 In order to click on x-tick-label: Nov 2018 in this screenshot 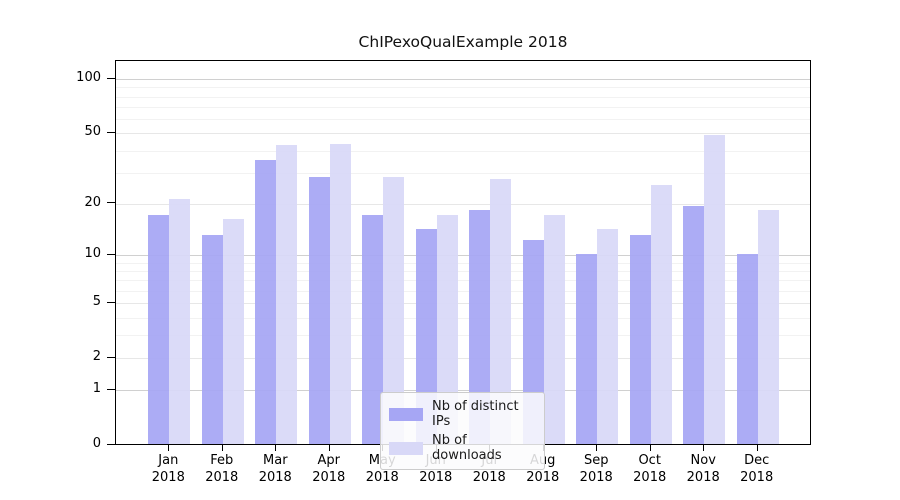, I will do `click(703, 469)`.